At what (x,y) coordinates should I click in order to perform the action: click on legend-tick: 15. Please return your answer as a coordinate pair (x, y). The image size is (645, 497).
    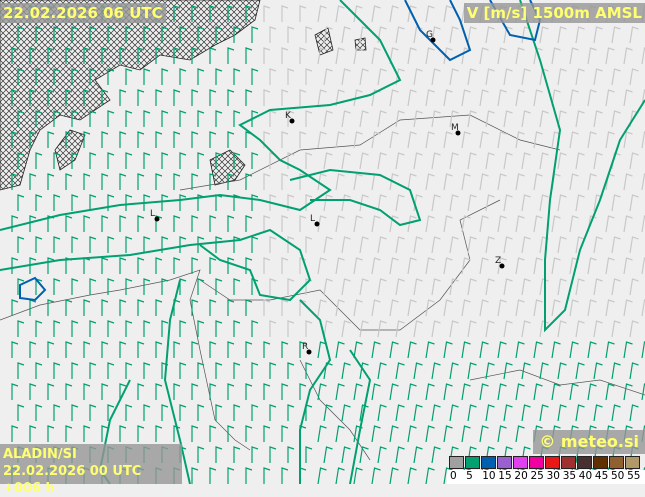
    Looking at the image, I should click on (505, 476).